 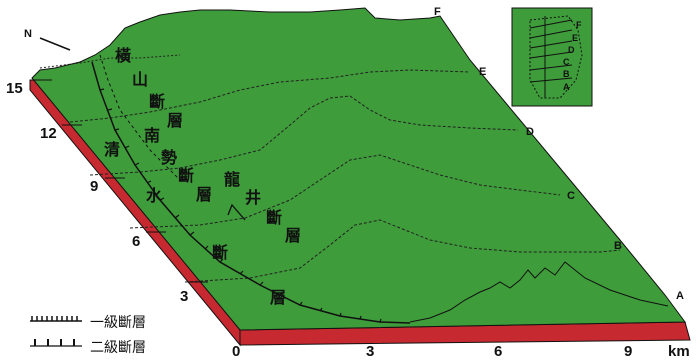 What do you see at coordinates (566, 74) in the screenshot?
I see `inset-label-b: B` at bounding box center [566, 74].